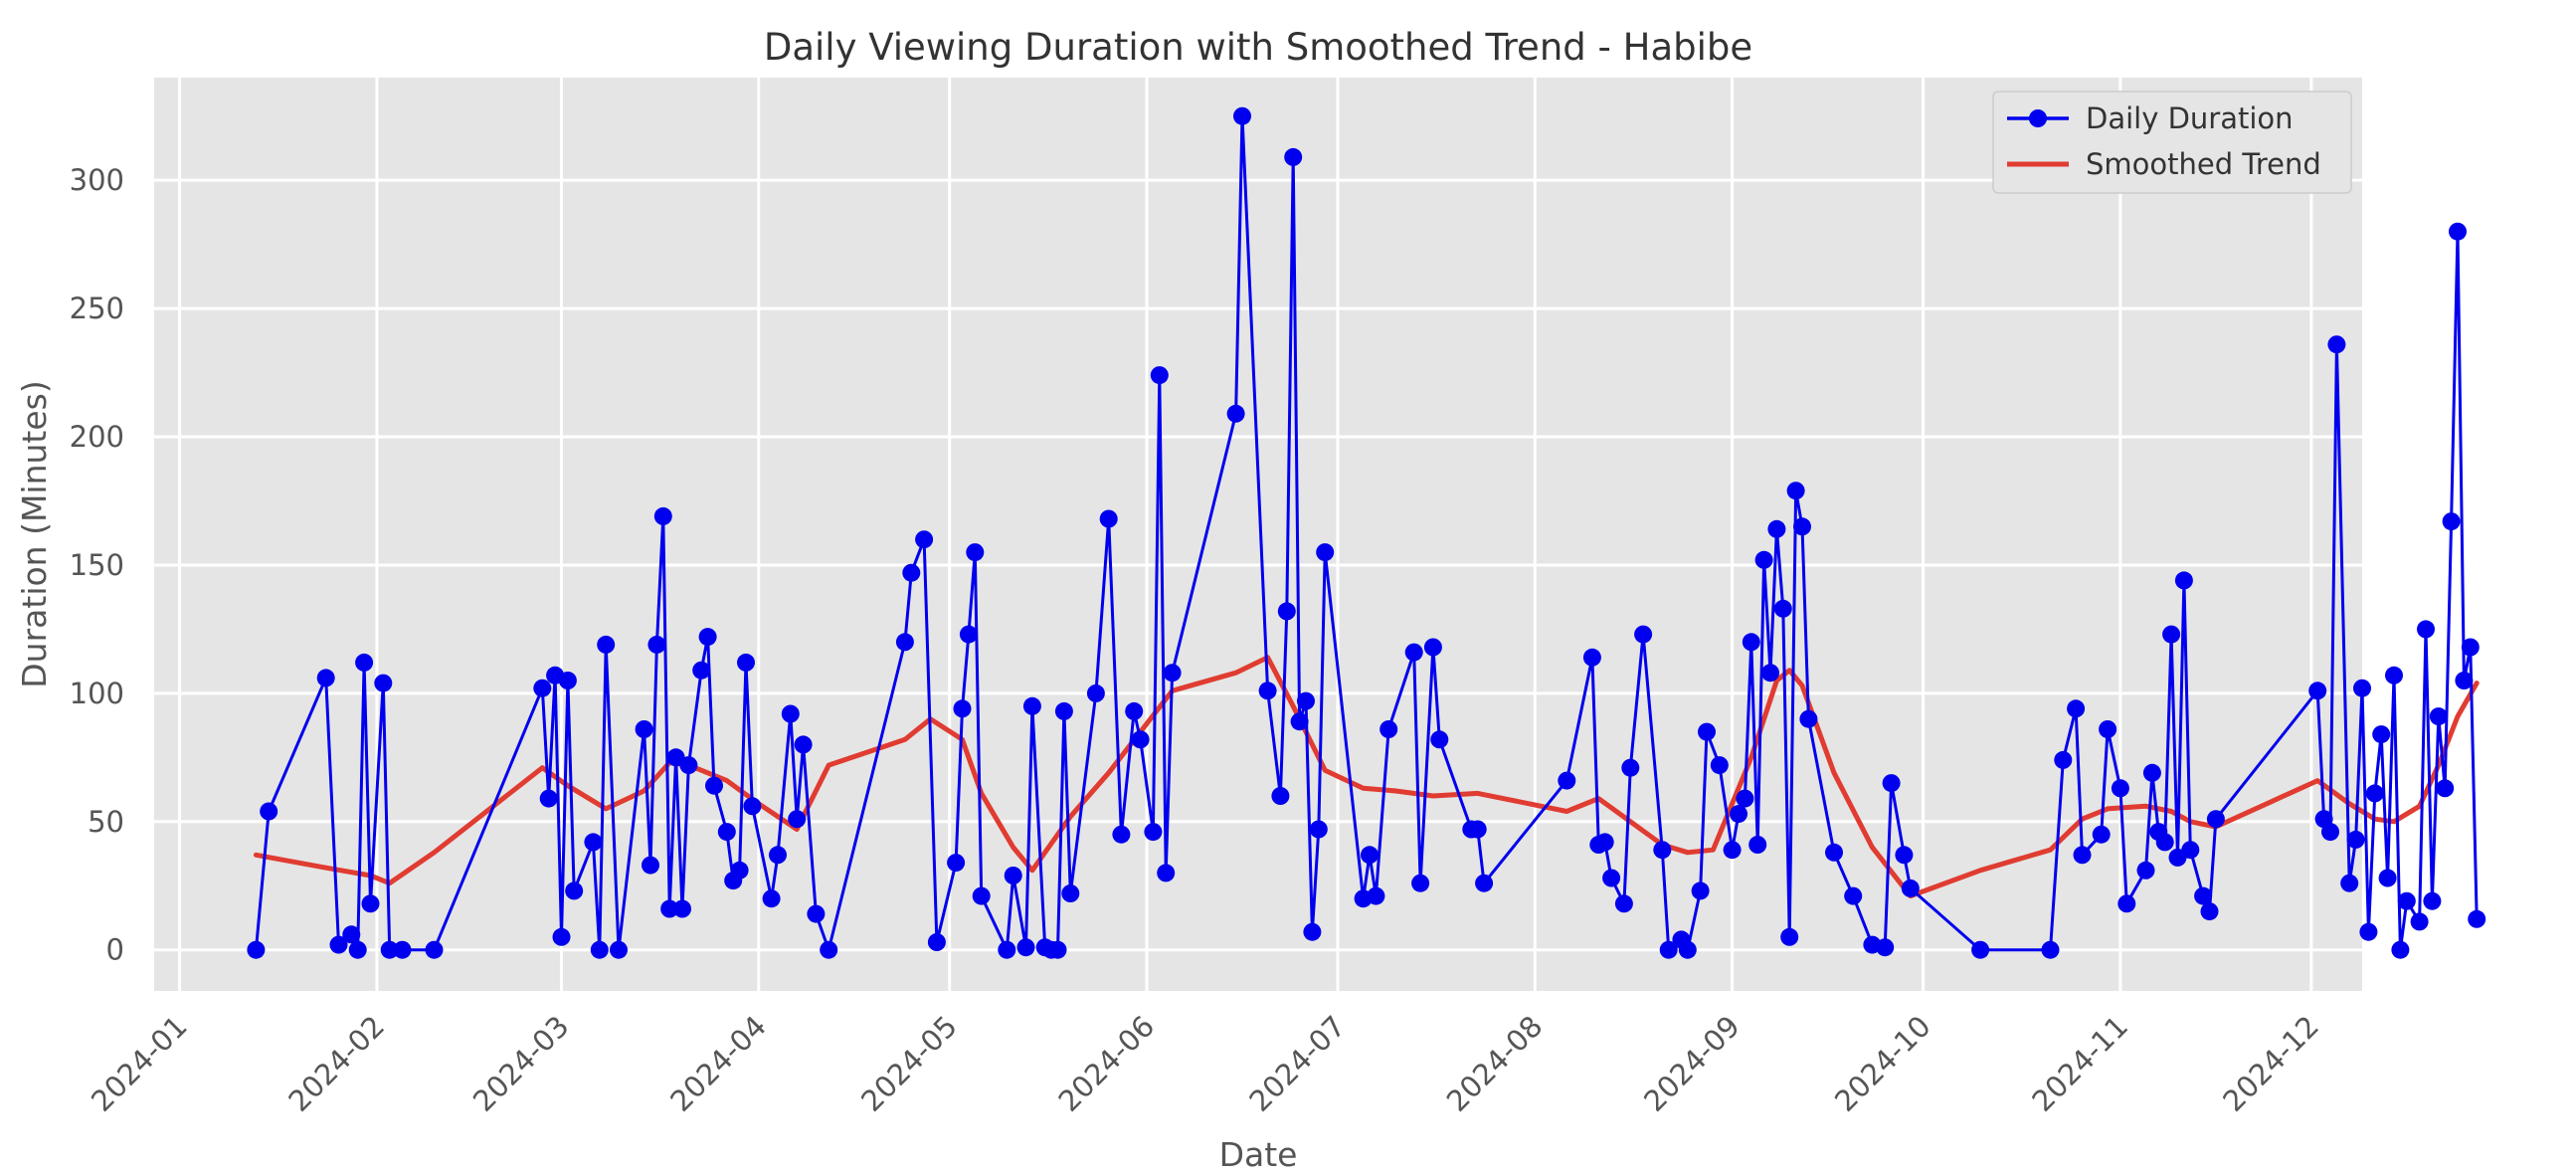  Describe the element at coordinates (97, 693) in the screenshot. I see `y-tick-label: 100` at that location.